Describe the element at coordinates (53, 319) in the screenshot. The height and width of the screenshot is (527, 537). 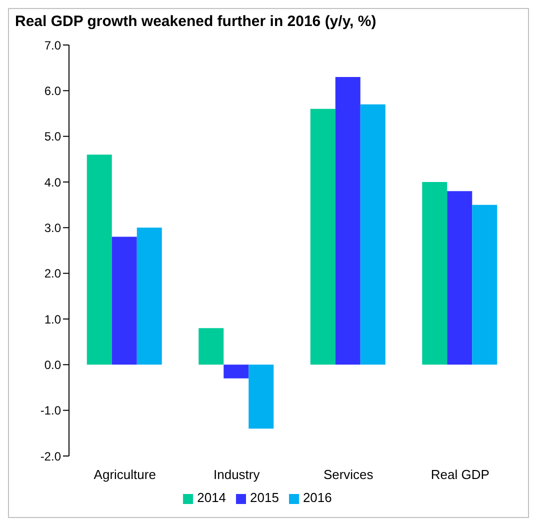
I see `y-tick-label: 1.0` at that location.